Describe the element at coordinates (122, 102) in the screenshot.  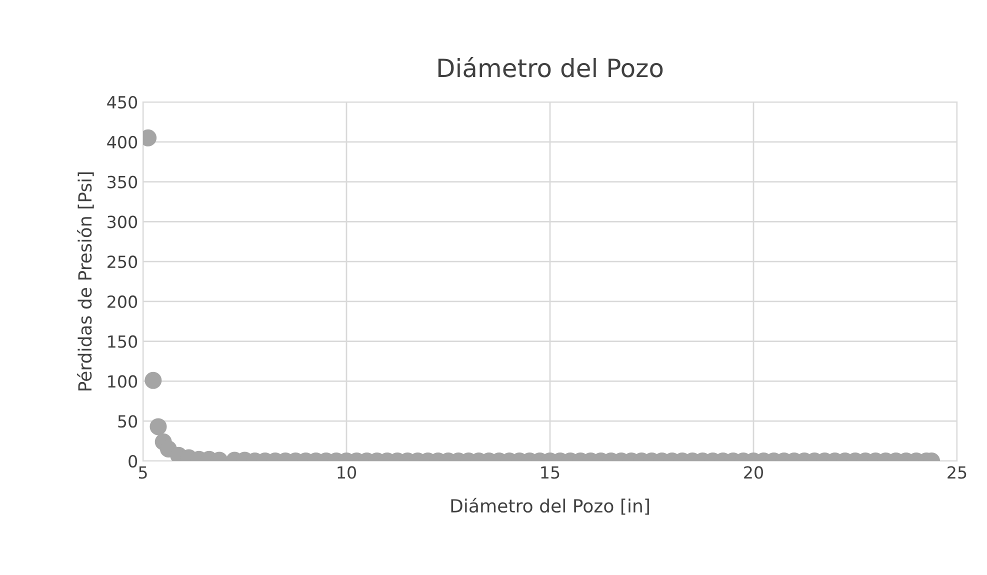
I see `y-tick-label: 450` at that location.